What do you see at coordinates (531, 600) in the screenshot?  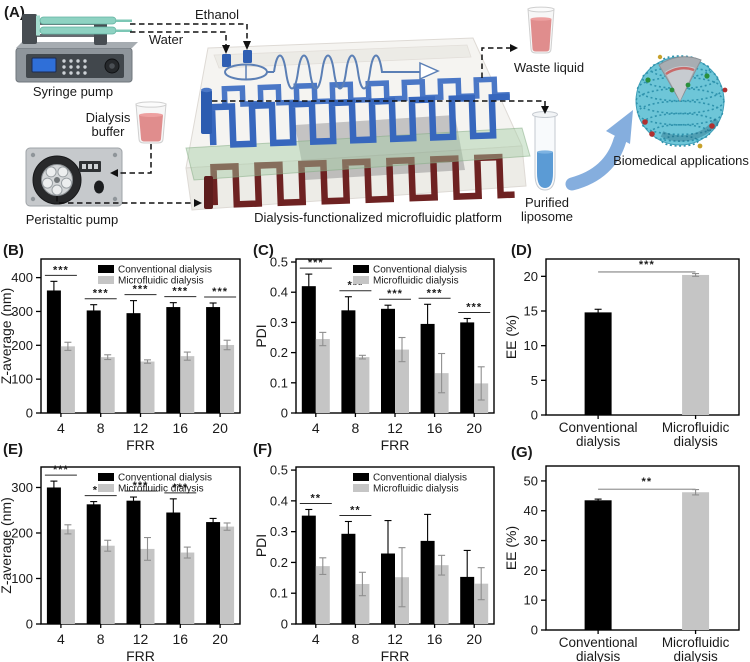 I see `y-tick-label: 10` at bounding box center [531, 600].